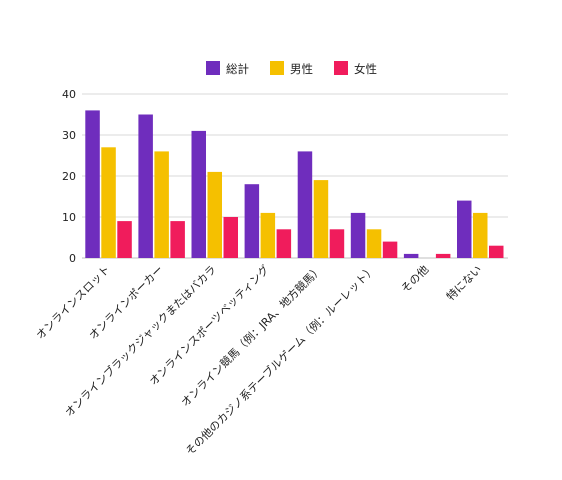 Image resolution: width=562 pixels, height=480 pixels. I want to click on x-tick-label: その他, so click(415, 279).